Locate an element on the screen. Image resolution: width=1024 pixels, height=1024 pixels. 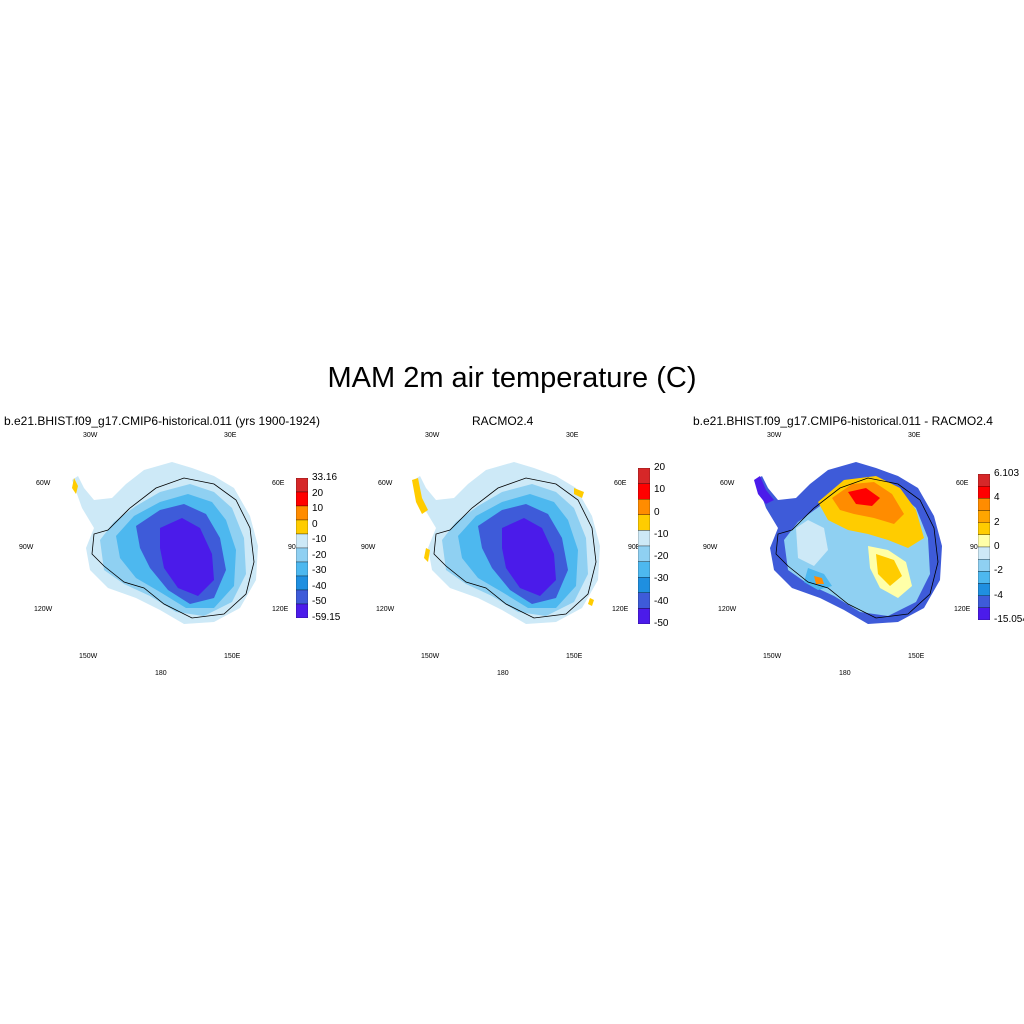
antarctica-map-racmo is located at coordinates (506, 543).